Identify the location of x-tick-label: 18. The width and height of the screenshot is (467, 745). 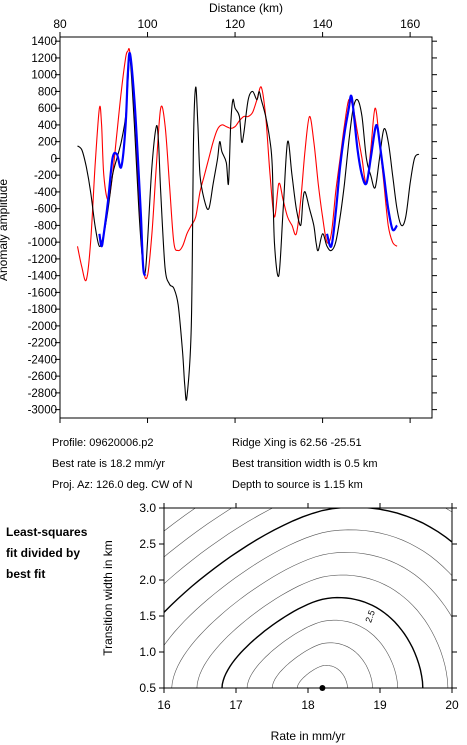
(308, 705).